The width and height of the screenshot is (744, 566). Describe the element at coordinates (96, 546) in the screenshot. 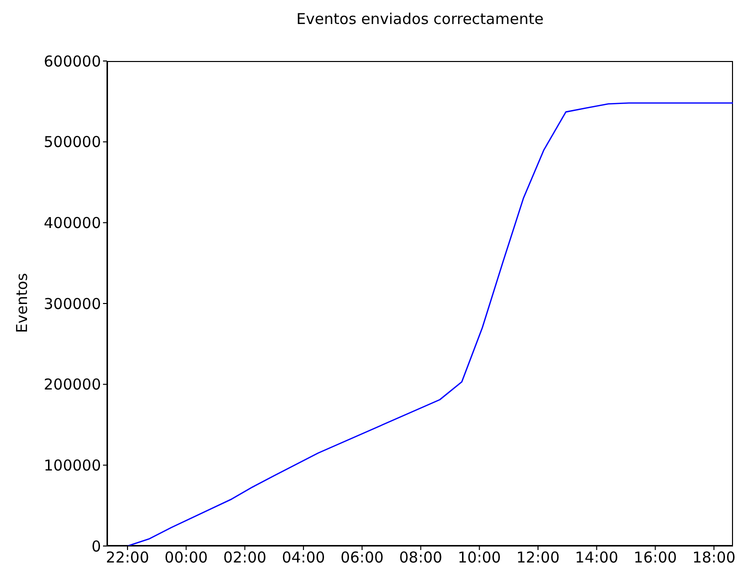

I see `y-tick-label: 0` at that location.